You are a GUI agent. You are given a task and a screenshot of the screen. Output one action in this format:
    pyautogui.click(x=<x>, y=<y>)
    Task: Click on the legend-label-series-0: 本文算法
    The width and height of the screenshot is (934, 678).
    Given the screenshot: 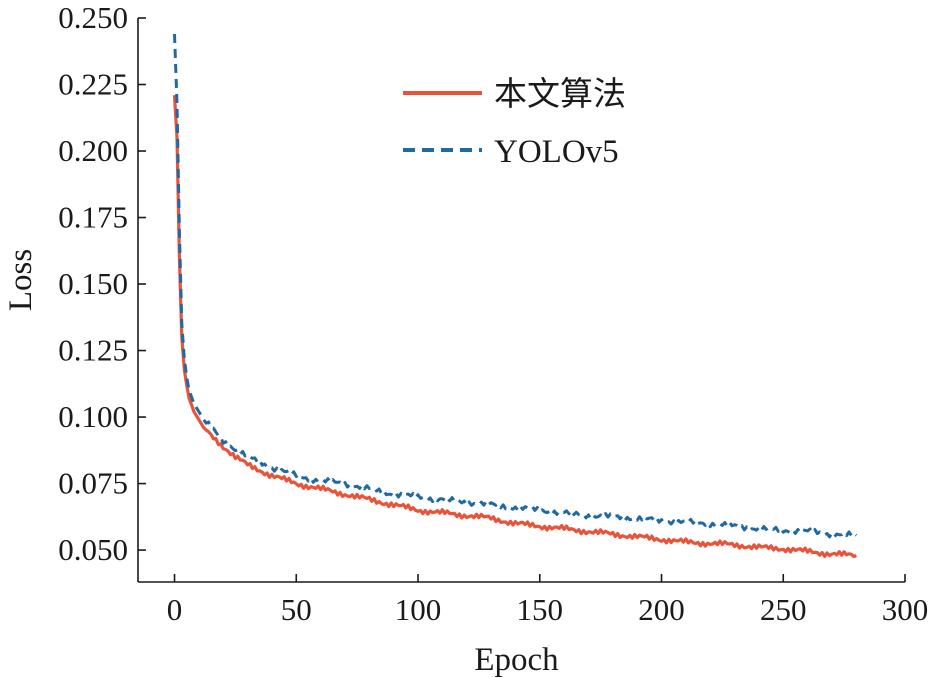 What is the action you would take?
    pyautogui.click(x=560, y=94)
    